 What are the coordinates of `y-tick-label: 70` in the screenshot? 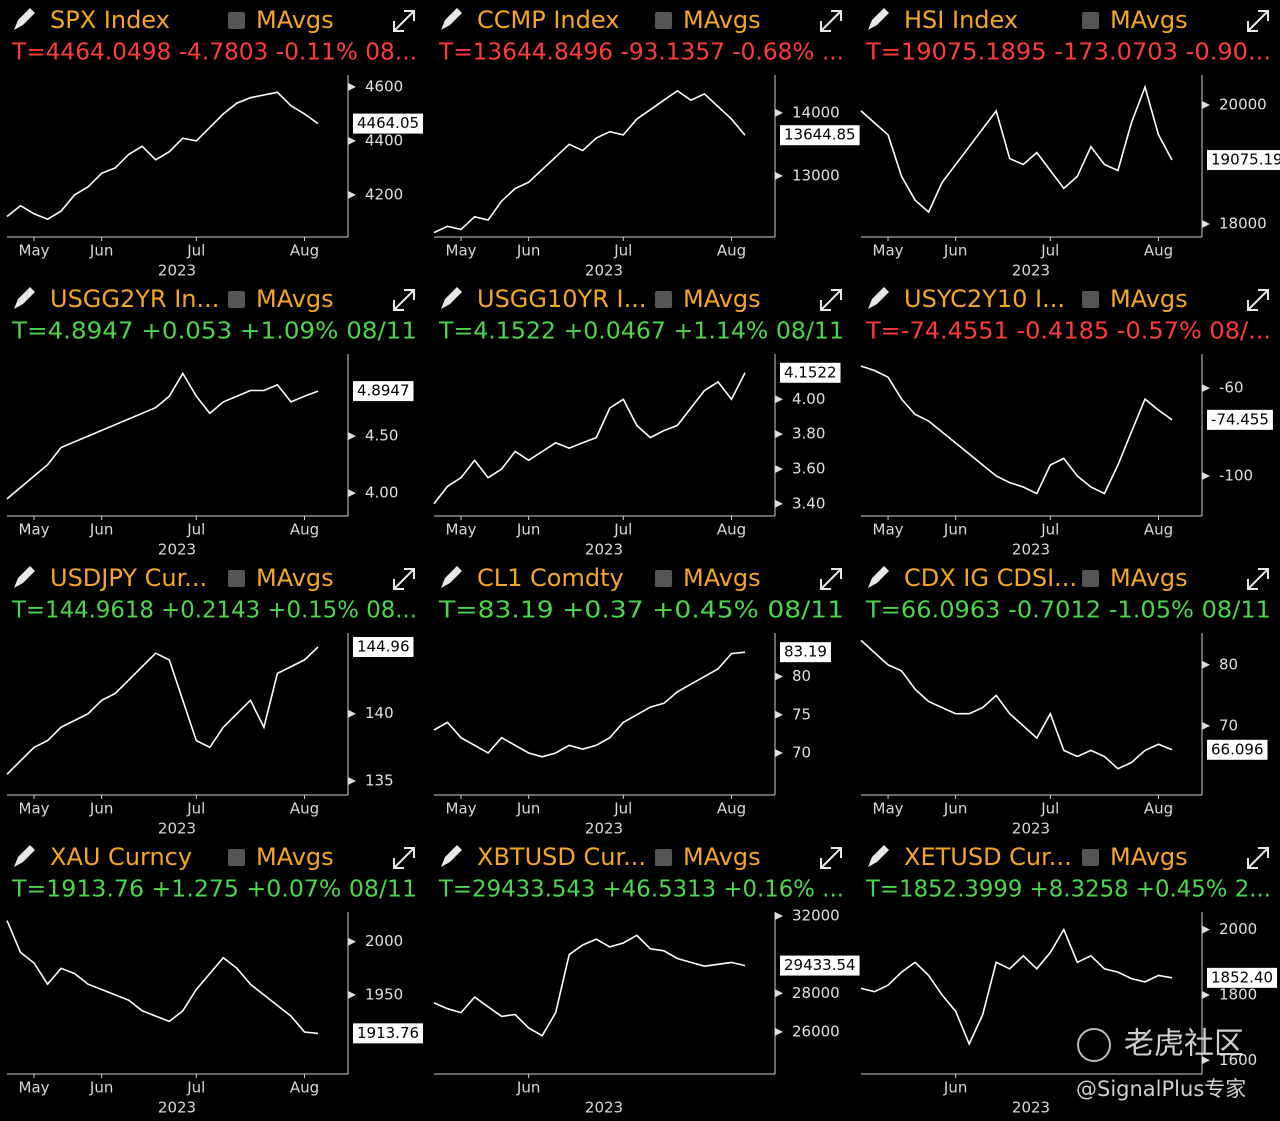 It's located at (1228, 725).